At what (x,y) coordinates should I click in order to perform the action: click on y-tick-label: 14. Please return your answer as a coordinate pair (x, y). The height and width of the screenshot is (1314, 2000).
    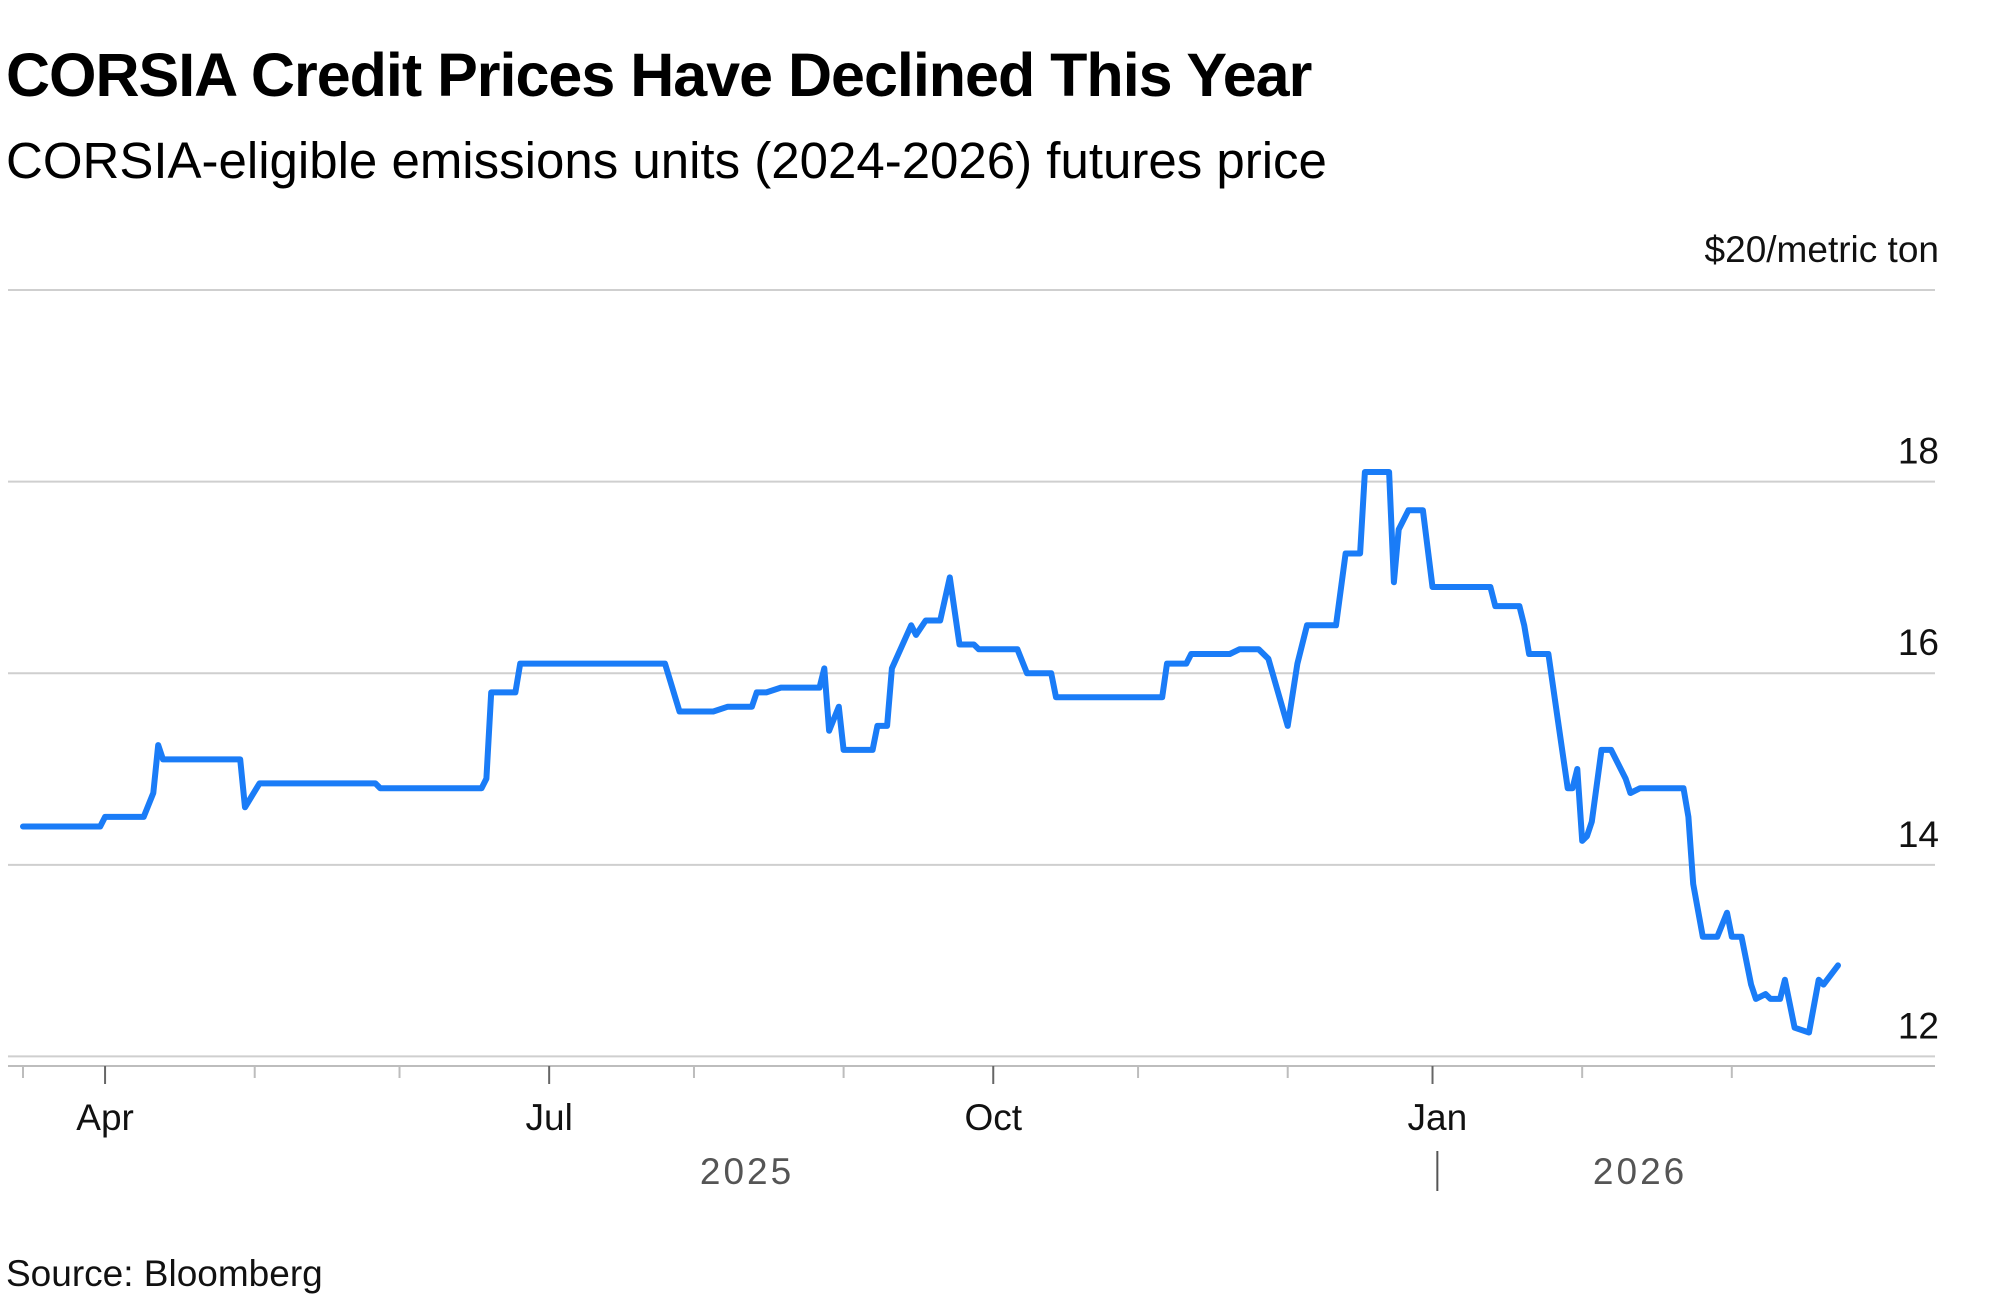
    Looking at the image, I should click on (1918, 834).